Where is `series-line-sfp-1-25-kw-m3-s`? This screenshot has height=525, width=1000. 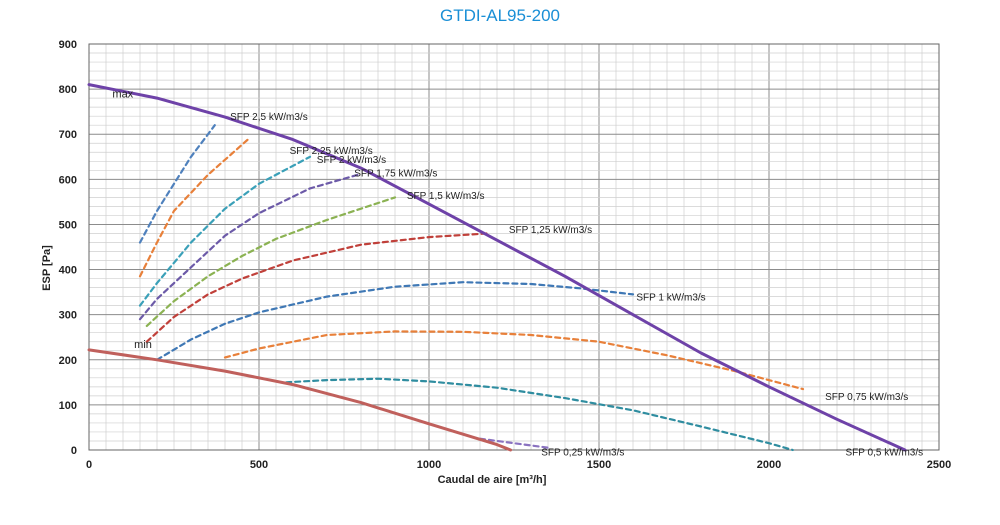 series-line-sfp-1-25-kw-m3-s is located at coordinates (316, 287).